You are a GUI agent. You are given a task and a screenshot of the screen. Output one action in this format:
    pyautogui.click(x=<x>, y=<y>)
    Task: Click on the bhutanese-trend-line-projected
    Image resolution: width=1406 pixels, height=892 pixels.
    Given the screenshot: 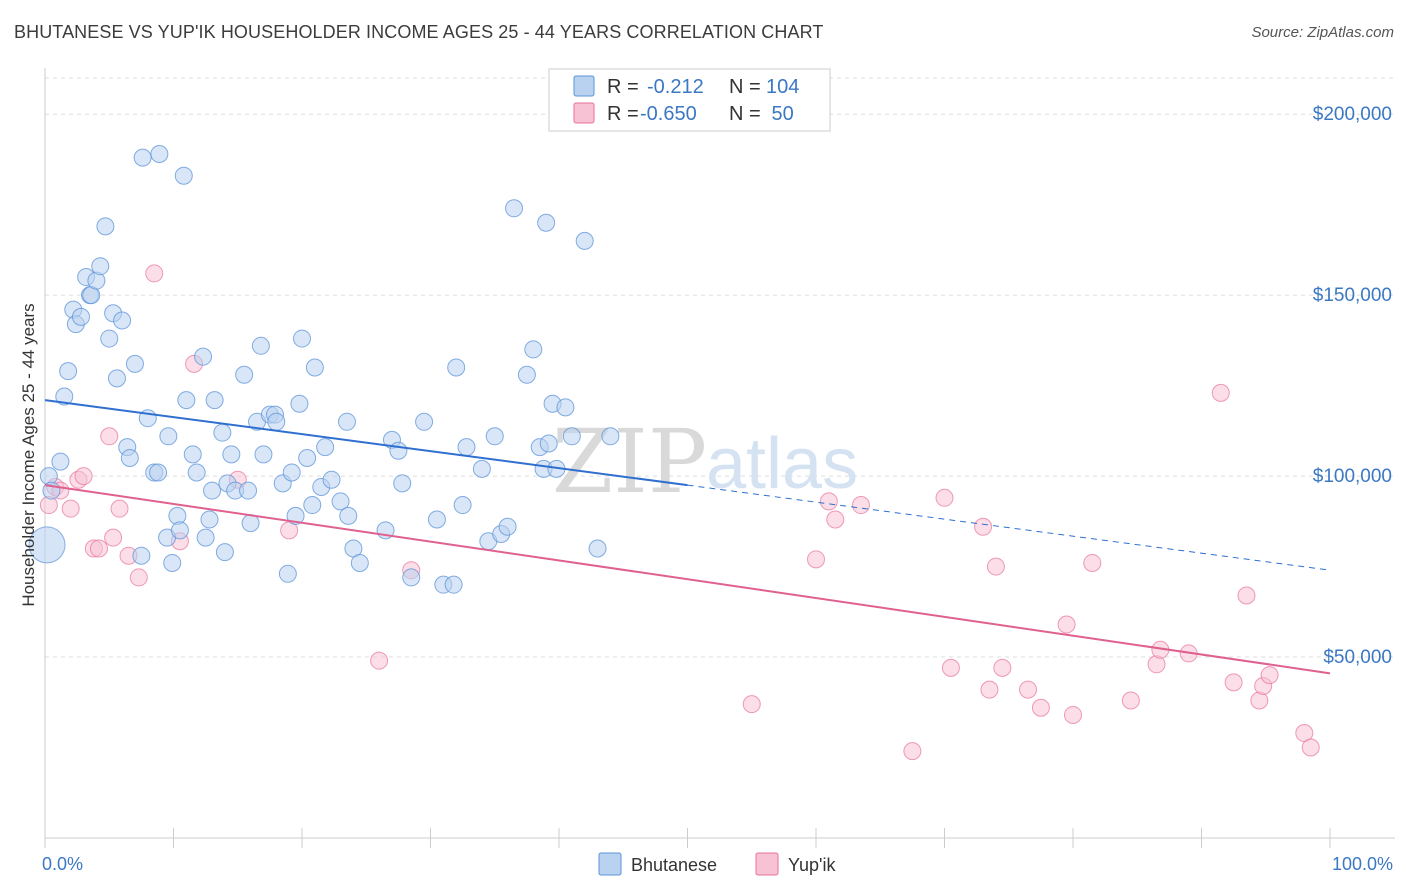 What is the action you would take?
    pyautogui.click(x=1009, y=527)
    